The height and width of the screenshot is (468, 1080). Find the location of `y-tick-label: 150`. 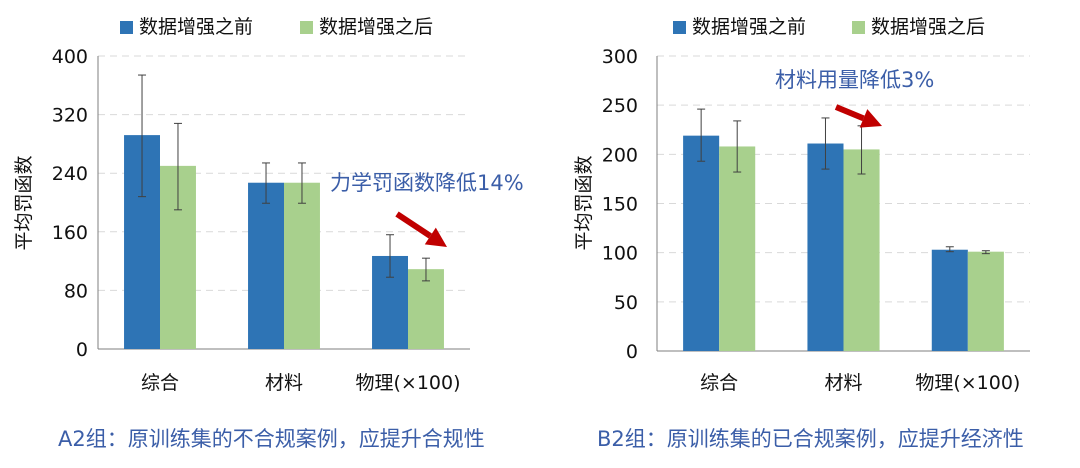

y-tick-label: 150 is located at coordinates (620, 205).